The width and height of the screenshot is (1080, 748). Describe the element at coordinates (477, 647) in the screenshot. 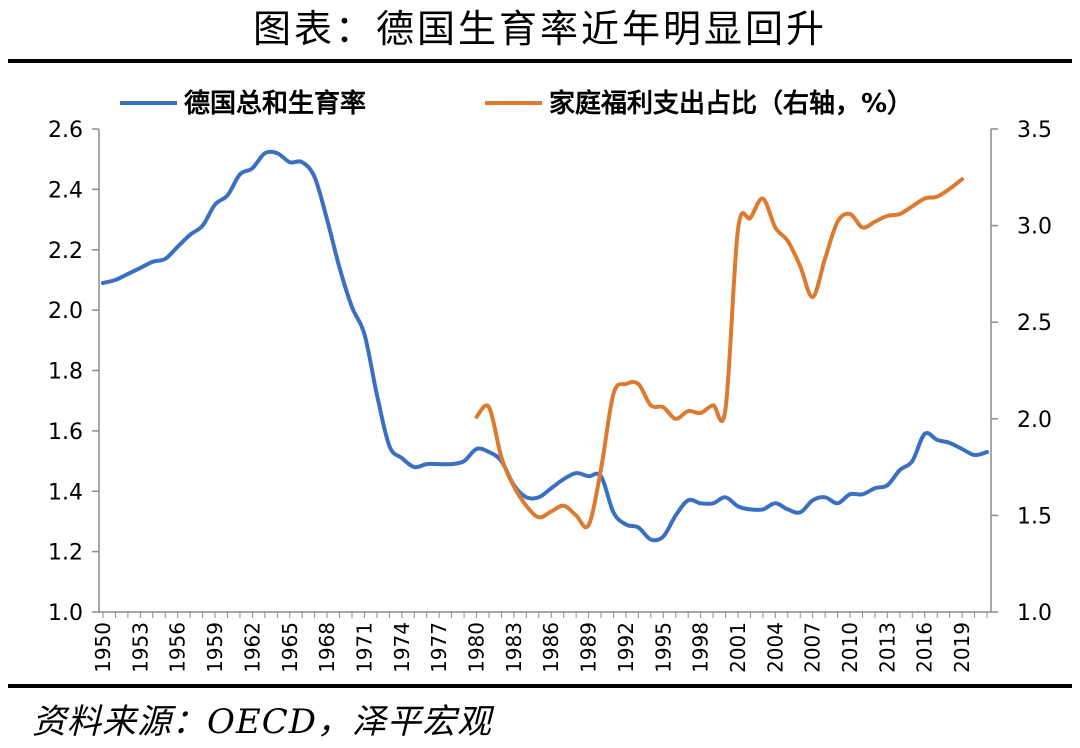

I see `x-tick-label: 1980` at that location.